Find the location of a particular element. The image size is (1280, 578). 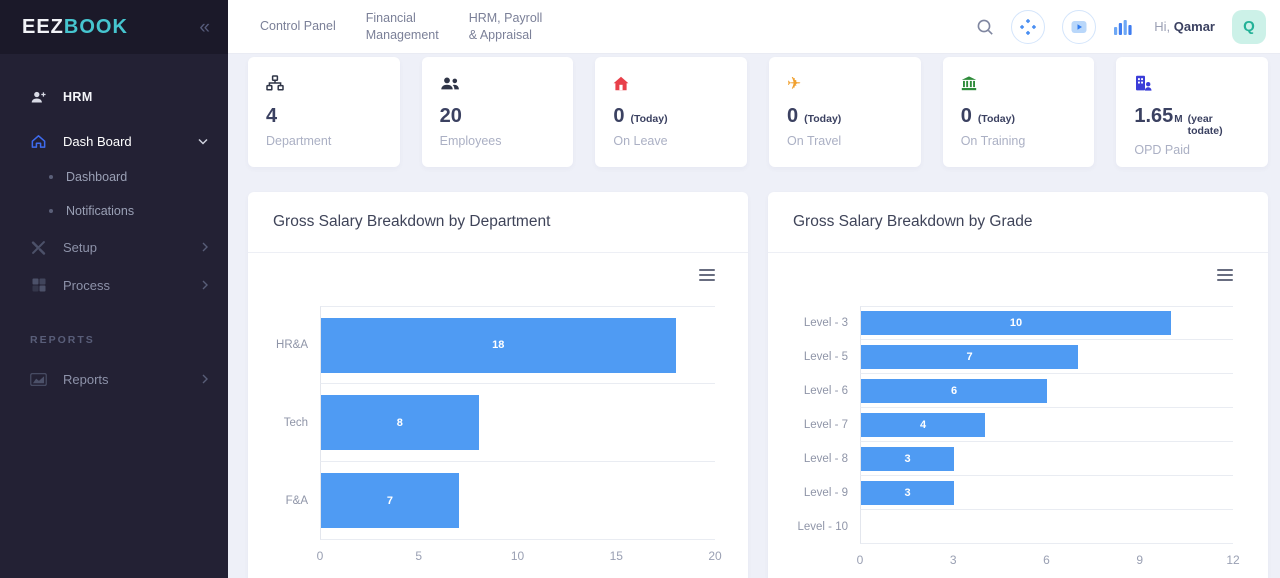

chart-row: Level - 5 7 is located at coordinates (1006, 357).